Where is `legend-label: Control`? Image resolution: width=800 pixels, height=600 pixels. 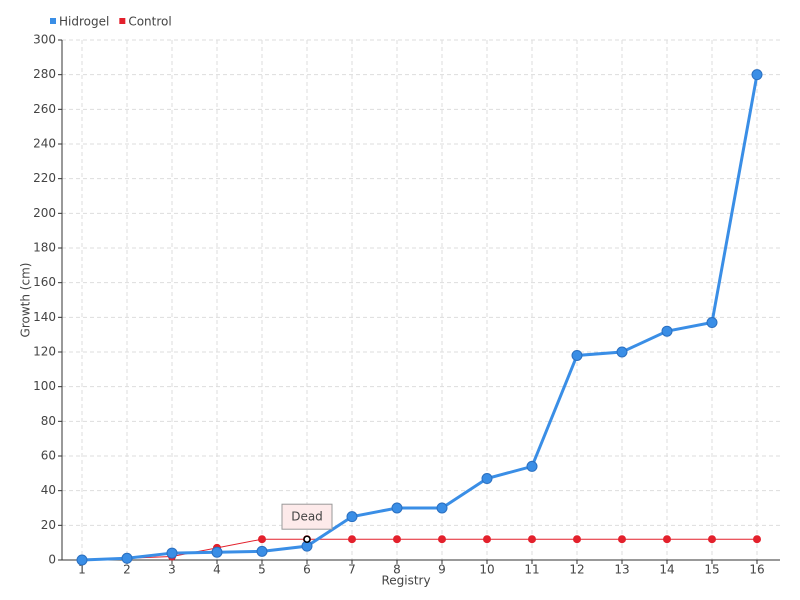
legend-label: Control is located at coordinates (149, 22).